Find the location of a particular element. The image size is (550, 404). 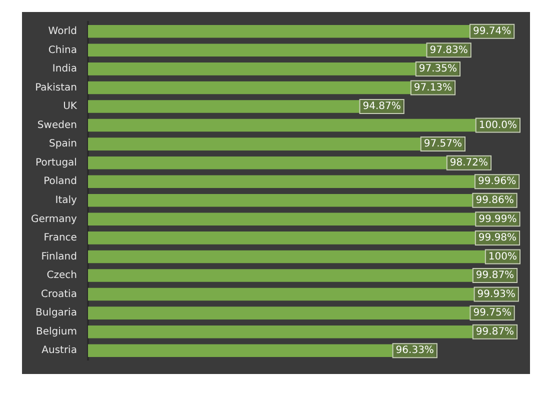

data-label: 99.96% is located at coordinates (497, 182).